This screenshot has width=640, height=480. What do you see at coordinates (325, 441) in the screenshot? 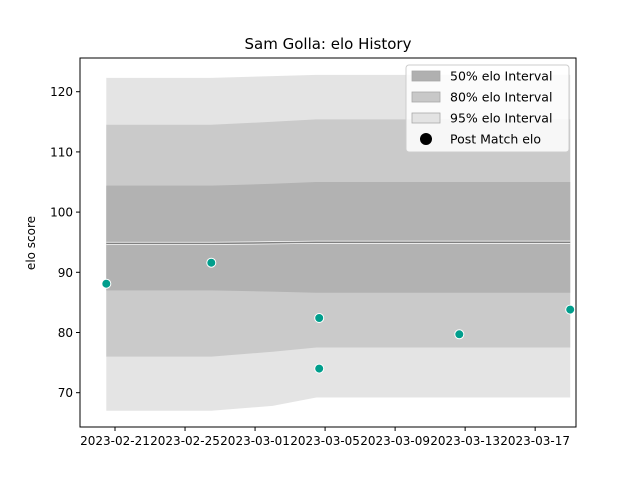
I see `x-tick-label-4: 2023-03-05` at bounding box center [325, 441].